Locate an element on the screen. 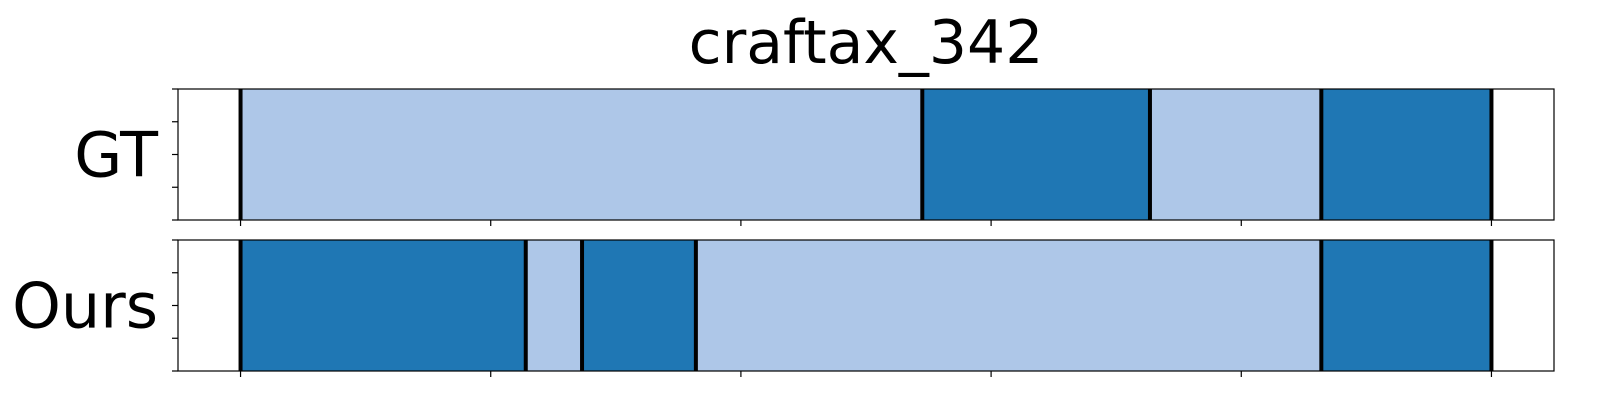 The height and width of the screenshot is (400, 1600). row-label-ours: Ours is located at coordinates (85, 306).